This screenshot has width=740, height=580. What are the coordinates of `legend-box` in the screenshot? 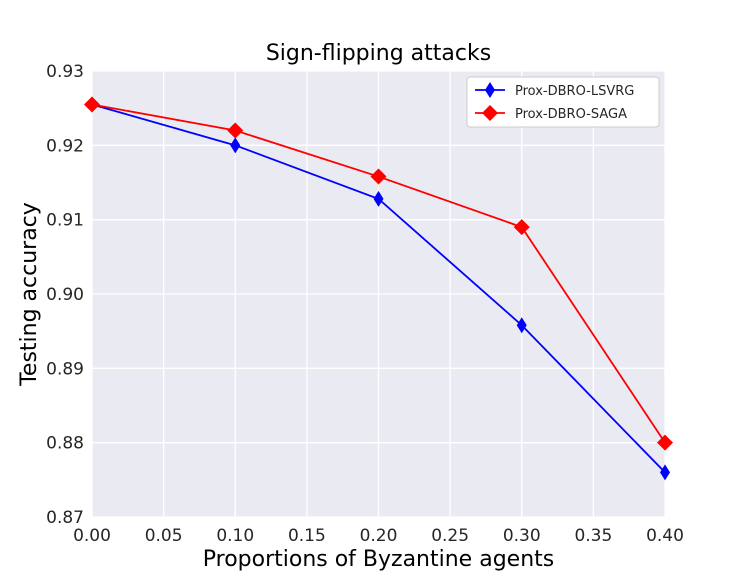 It's located at (563, 102).